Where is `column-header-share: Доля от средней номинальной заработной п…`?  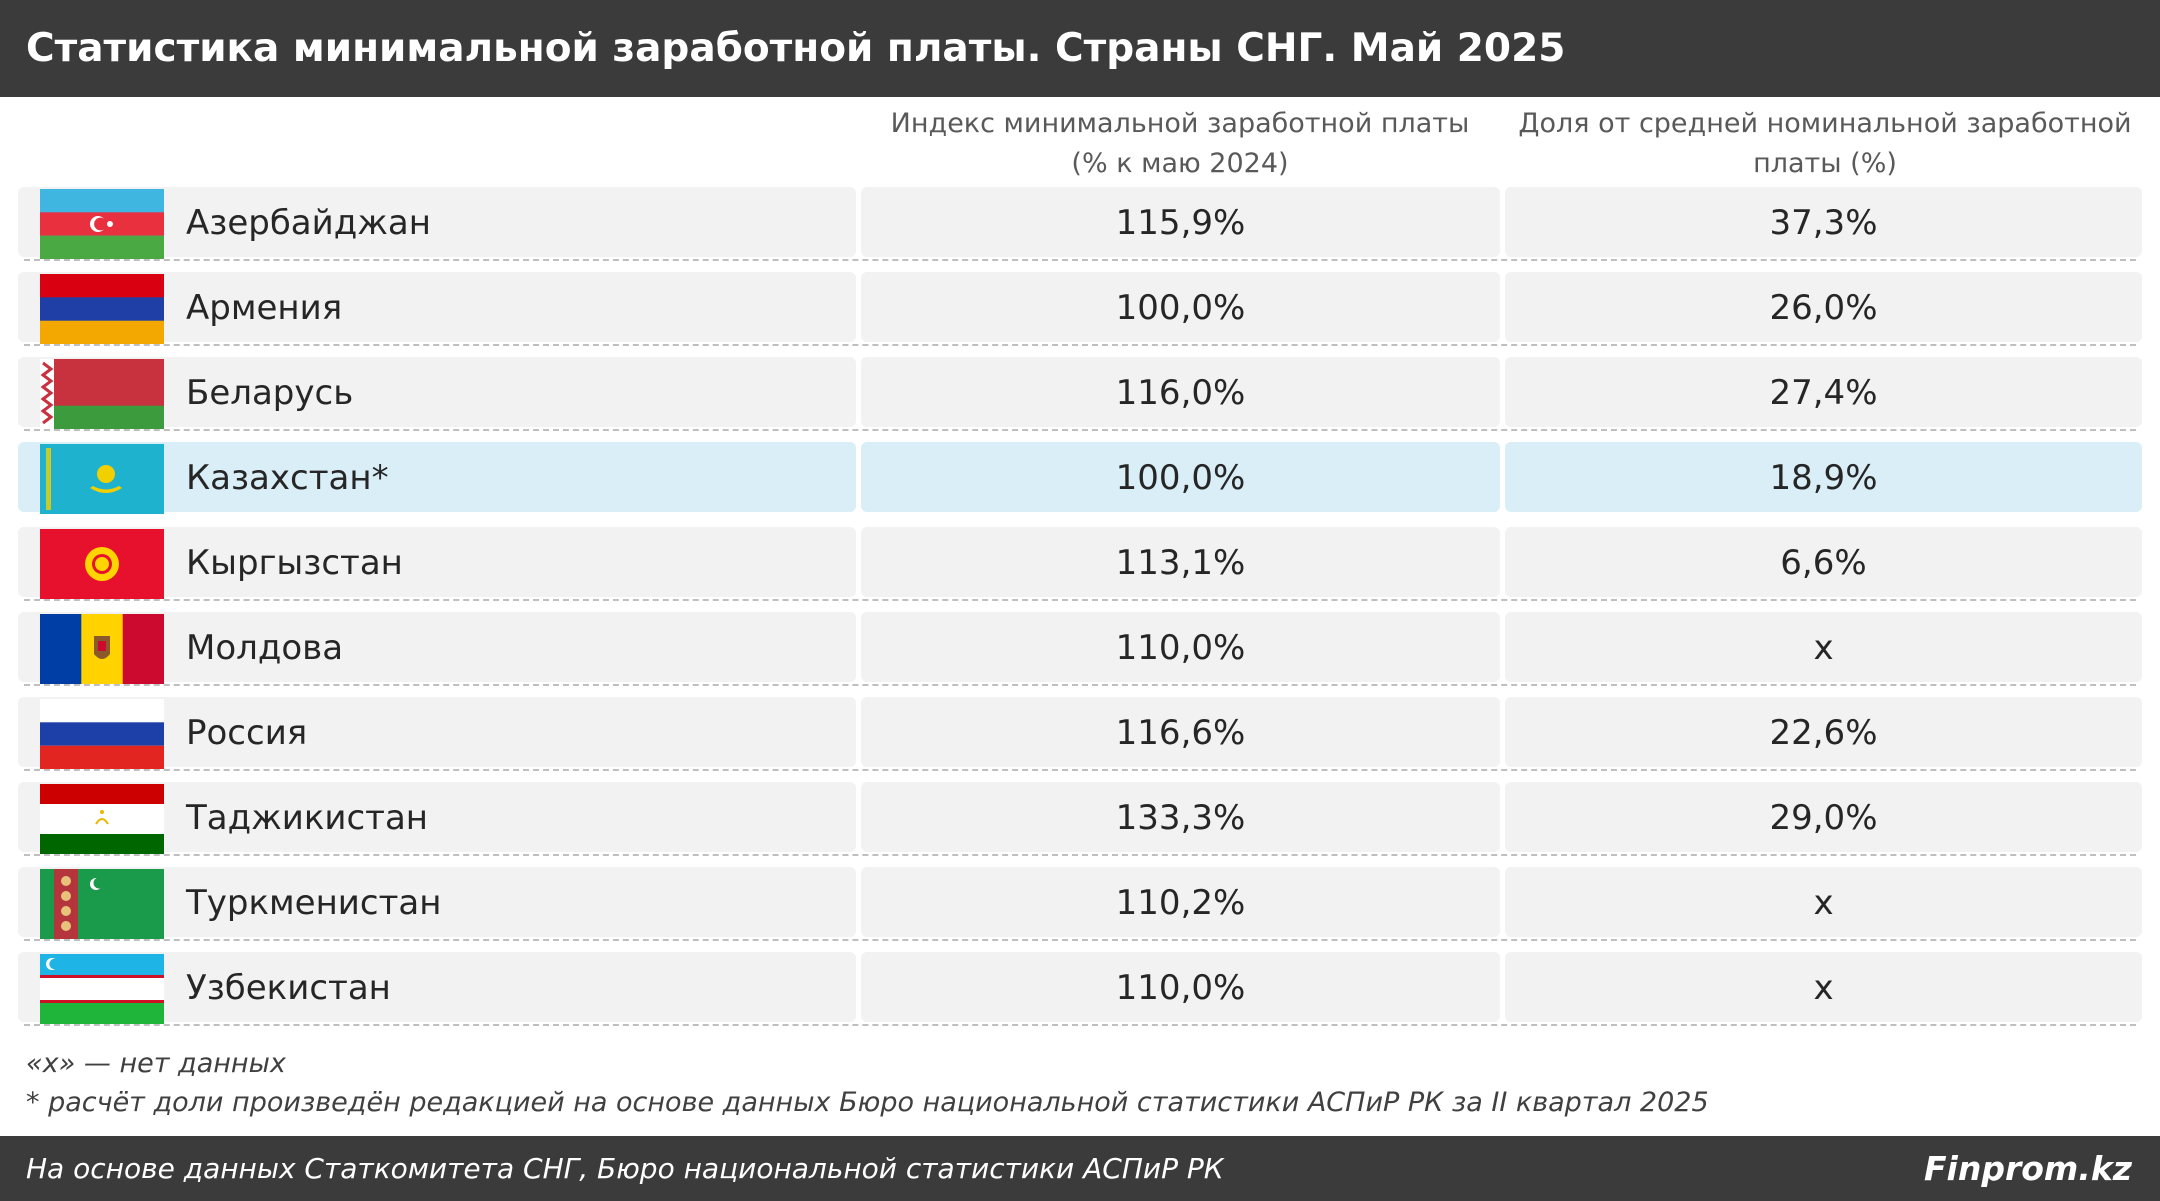
column-header-share: Доля от средней номинальной заработной п… is located at coordinates (1825, 144).